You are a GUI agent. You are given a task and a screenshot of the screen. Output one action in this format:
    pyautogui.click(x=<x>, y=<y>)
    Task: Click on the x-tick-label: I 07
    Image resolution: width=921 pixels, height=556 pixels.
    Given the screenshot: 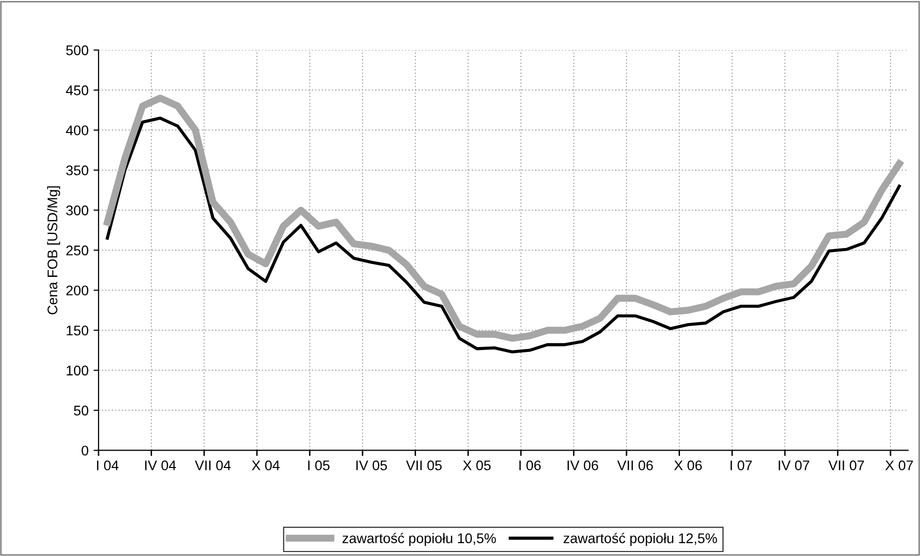 What is the action you would take?
    pyautogui.click(x=741, y=465)
    